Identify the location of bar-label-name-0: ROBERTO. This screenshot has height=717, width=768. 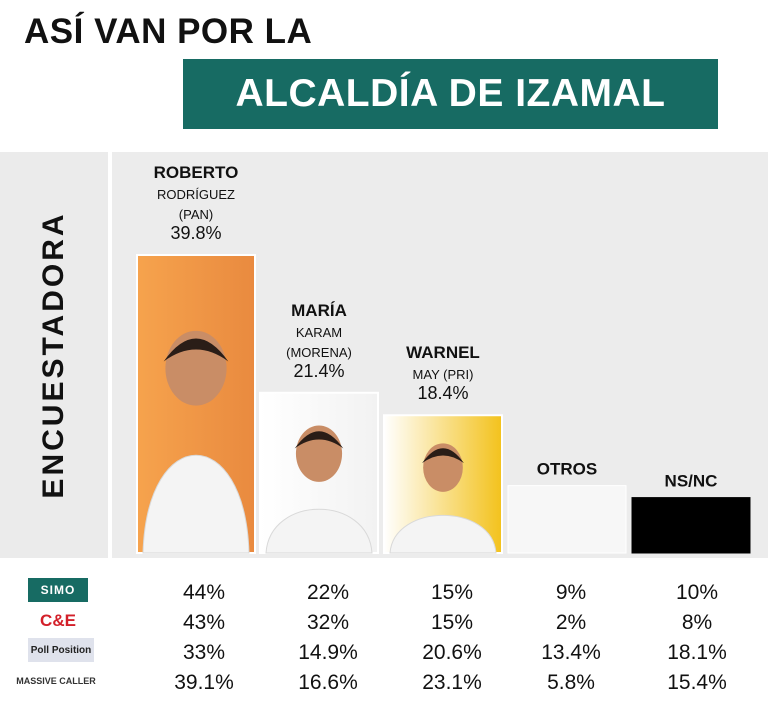
(196, 172).